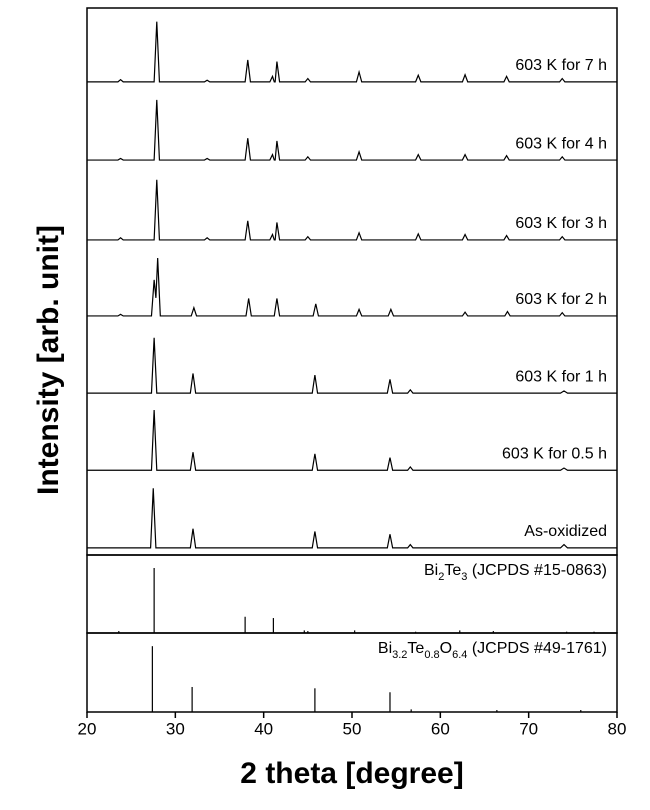 This screenshot has height=810, width=650. What do you see at coordinates (459, 655) in the screenshot?
I see `label-subscript: 6.4` at bounding box center [459, 655].